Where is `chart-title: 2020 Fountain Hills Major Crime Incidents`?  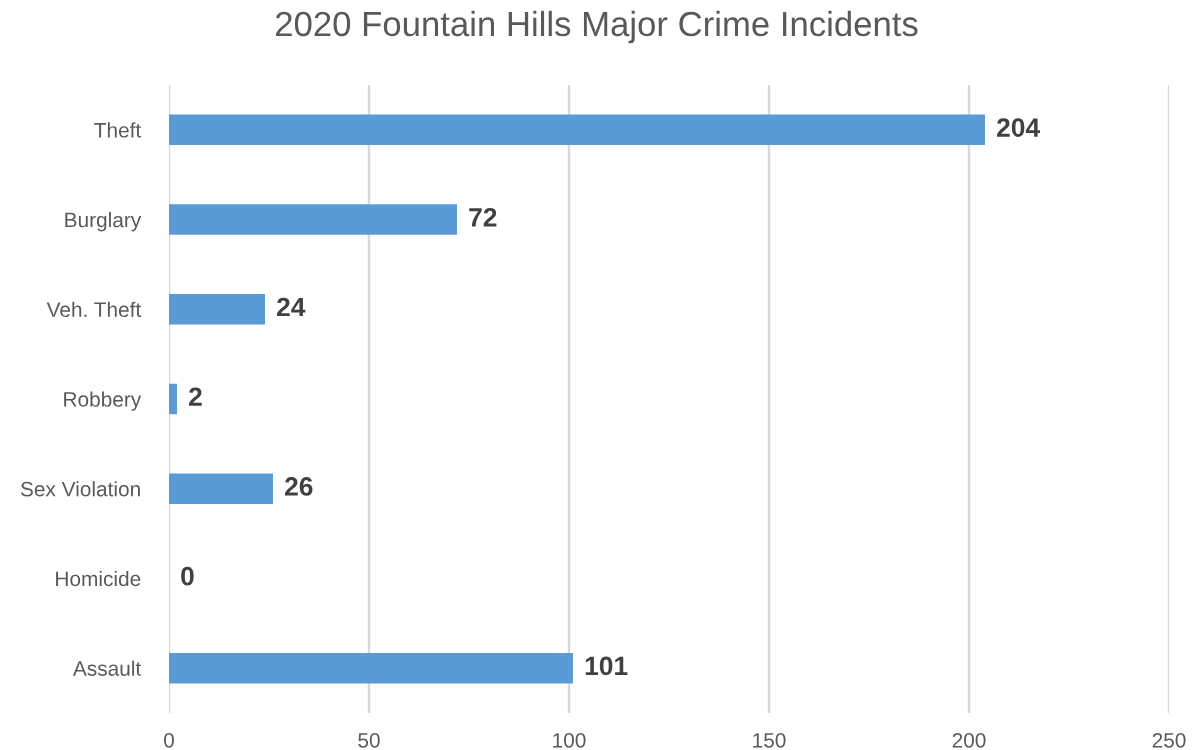 chart-title: 2020 Fountain Hills Major Crime Incidents is located at coordinates (596, 27).